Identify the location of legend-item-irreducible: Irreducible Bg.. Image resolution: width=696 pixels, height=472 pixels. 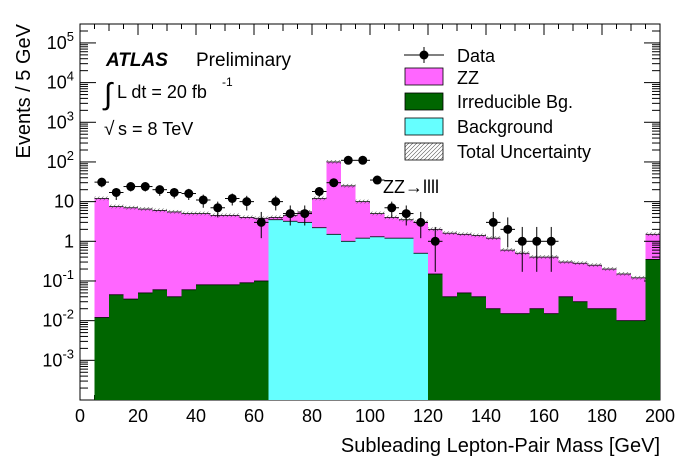
(488, 102).